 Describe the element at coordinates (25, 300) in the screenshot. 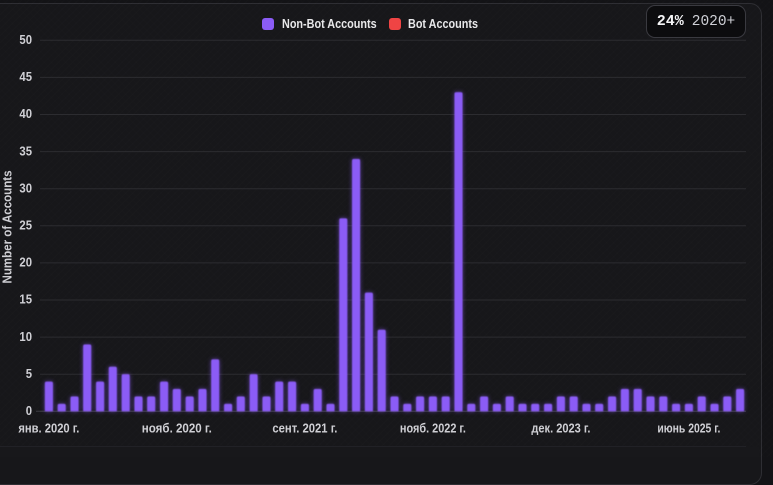

I see `svg-text: 15` at that location.